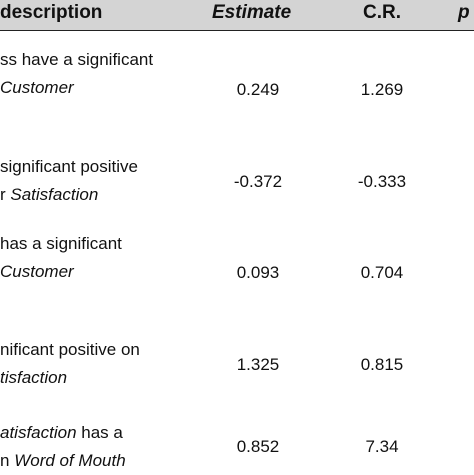 The height and width of the screenshot is (475, 474). What do you see at coordinates (77, 59) in the screenshot?
I see `row-1-line1: ss have a significant` at bounding box center [77, 59].